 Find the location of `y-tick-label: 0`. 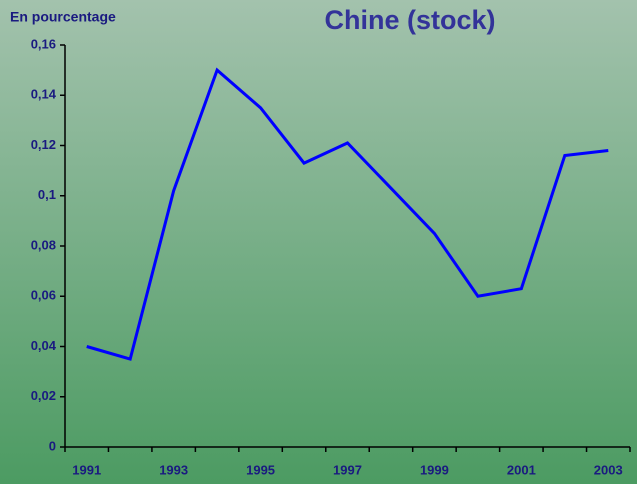

y-tick-label: 0 is located at coordinates (52, 445).